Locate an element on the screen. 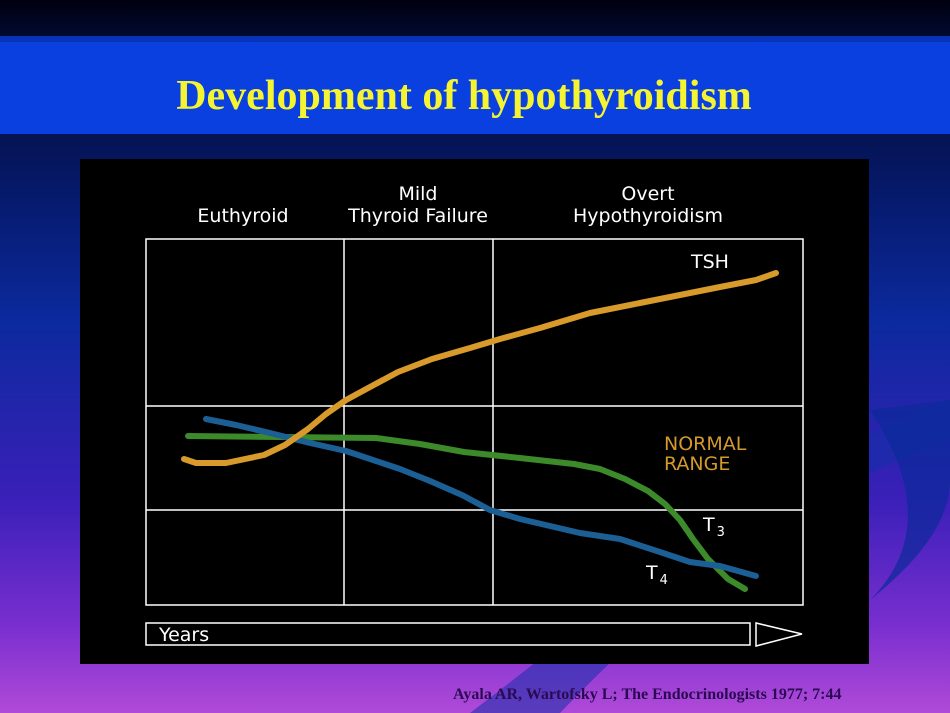 The image size is (950, 713). normal-range-label-line2: RANGE is located at coordinates (697, 464).